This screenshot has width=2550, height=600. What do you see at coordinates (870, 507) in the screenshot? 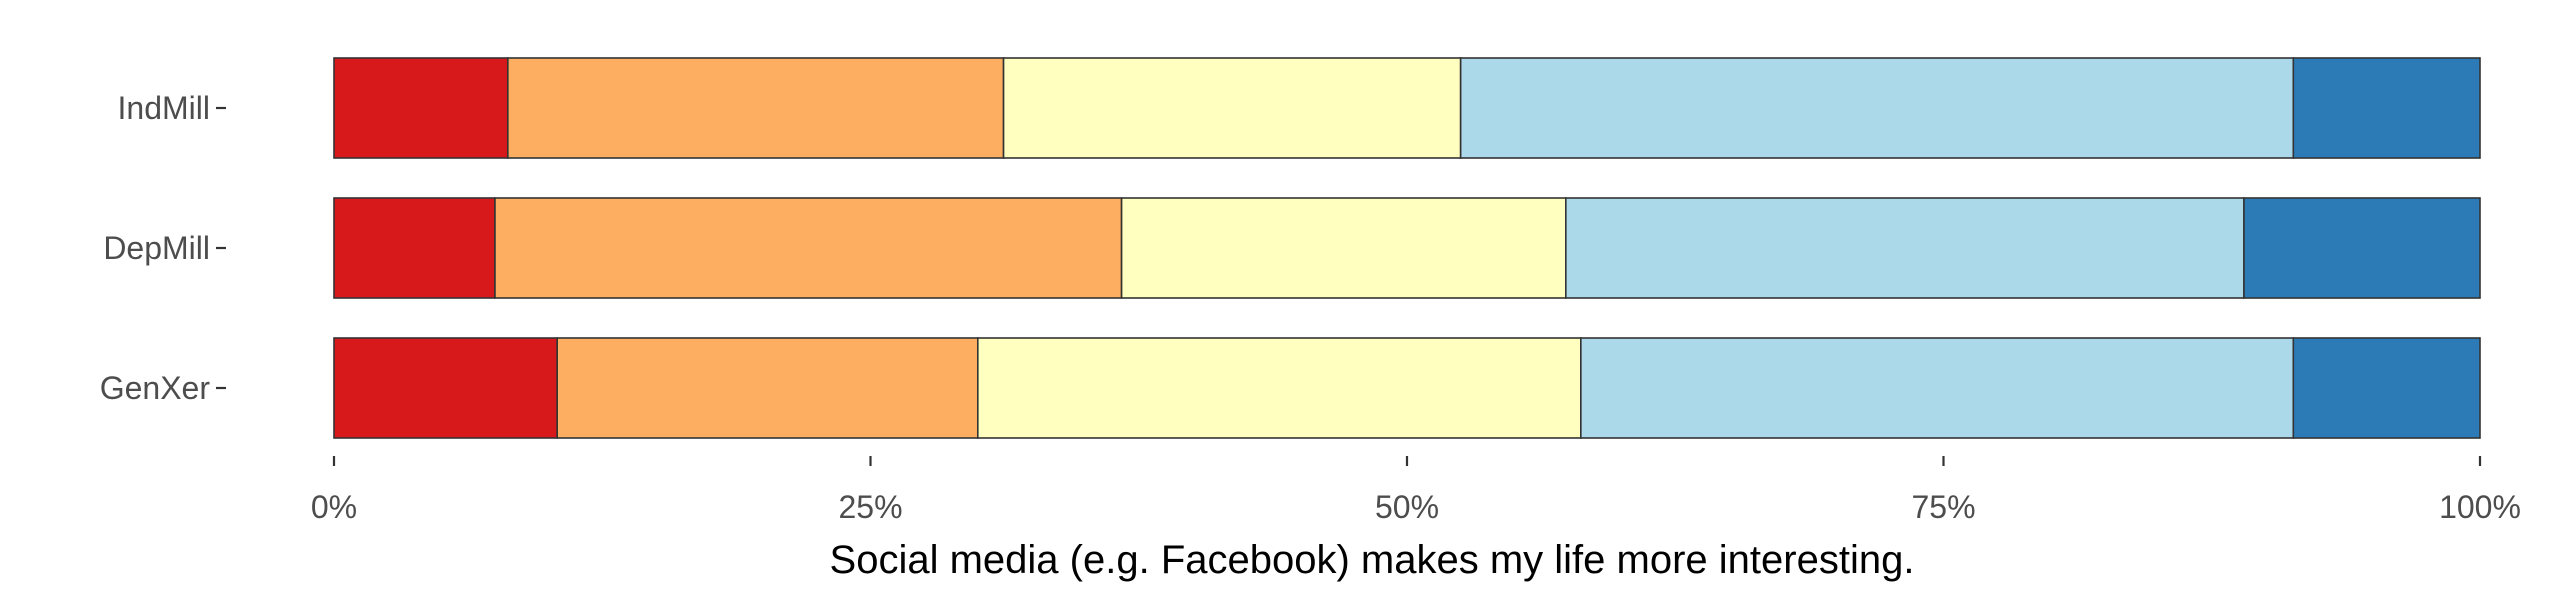
I see `x-tick-label-1: 25%` at bounding box center [870, 507].